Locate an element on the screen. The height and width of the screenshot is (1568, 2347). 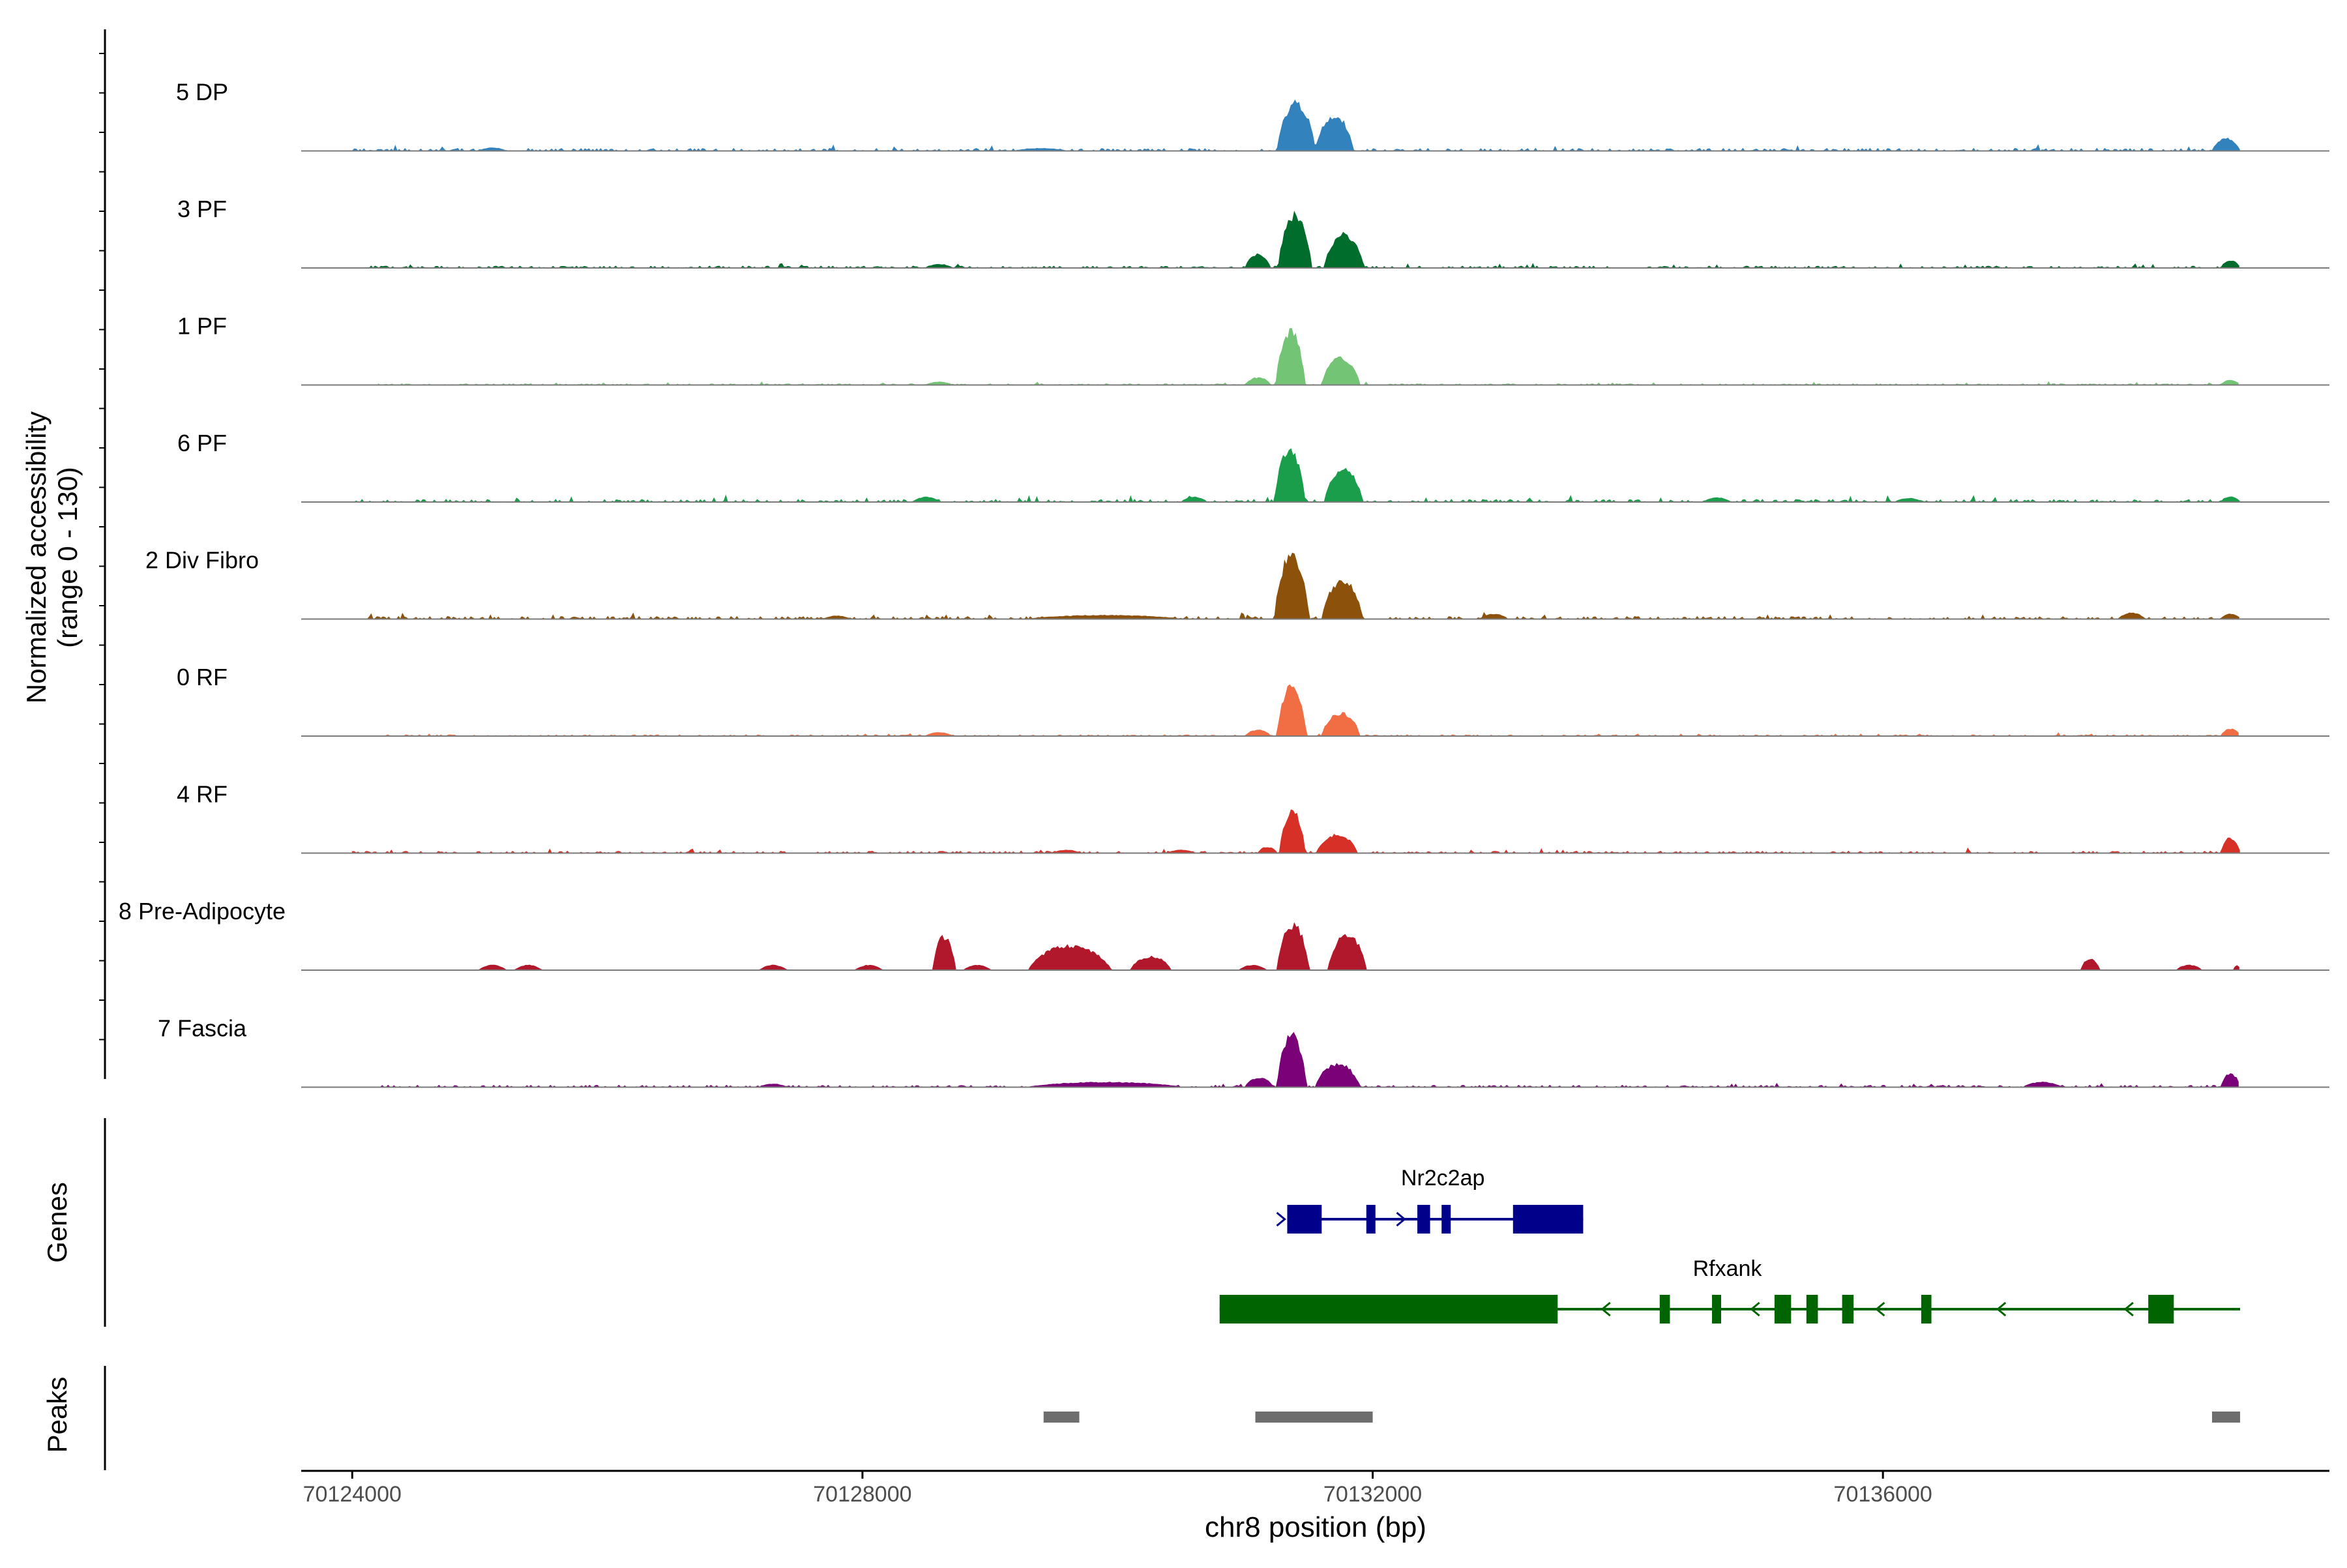
gene-annotations: Nr2c2ap Rfxank is located at coordinates (1730, 1245).